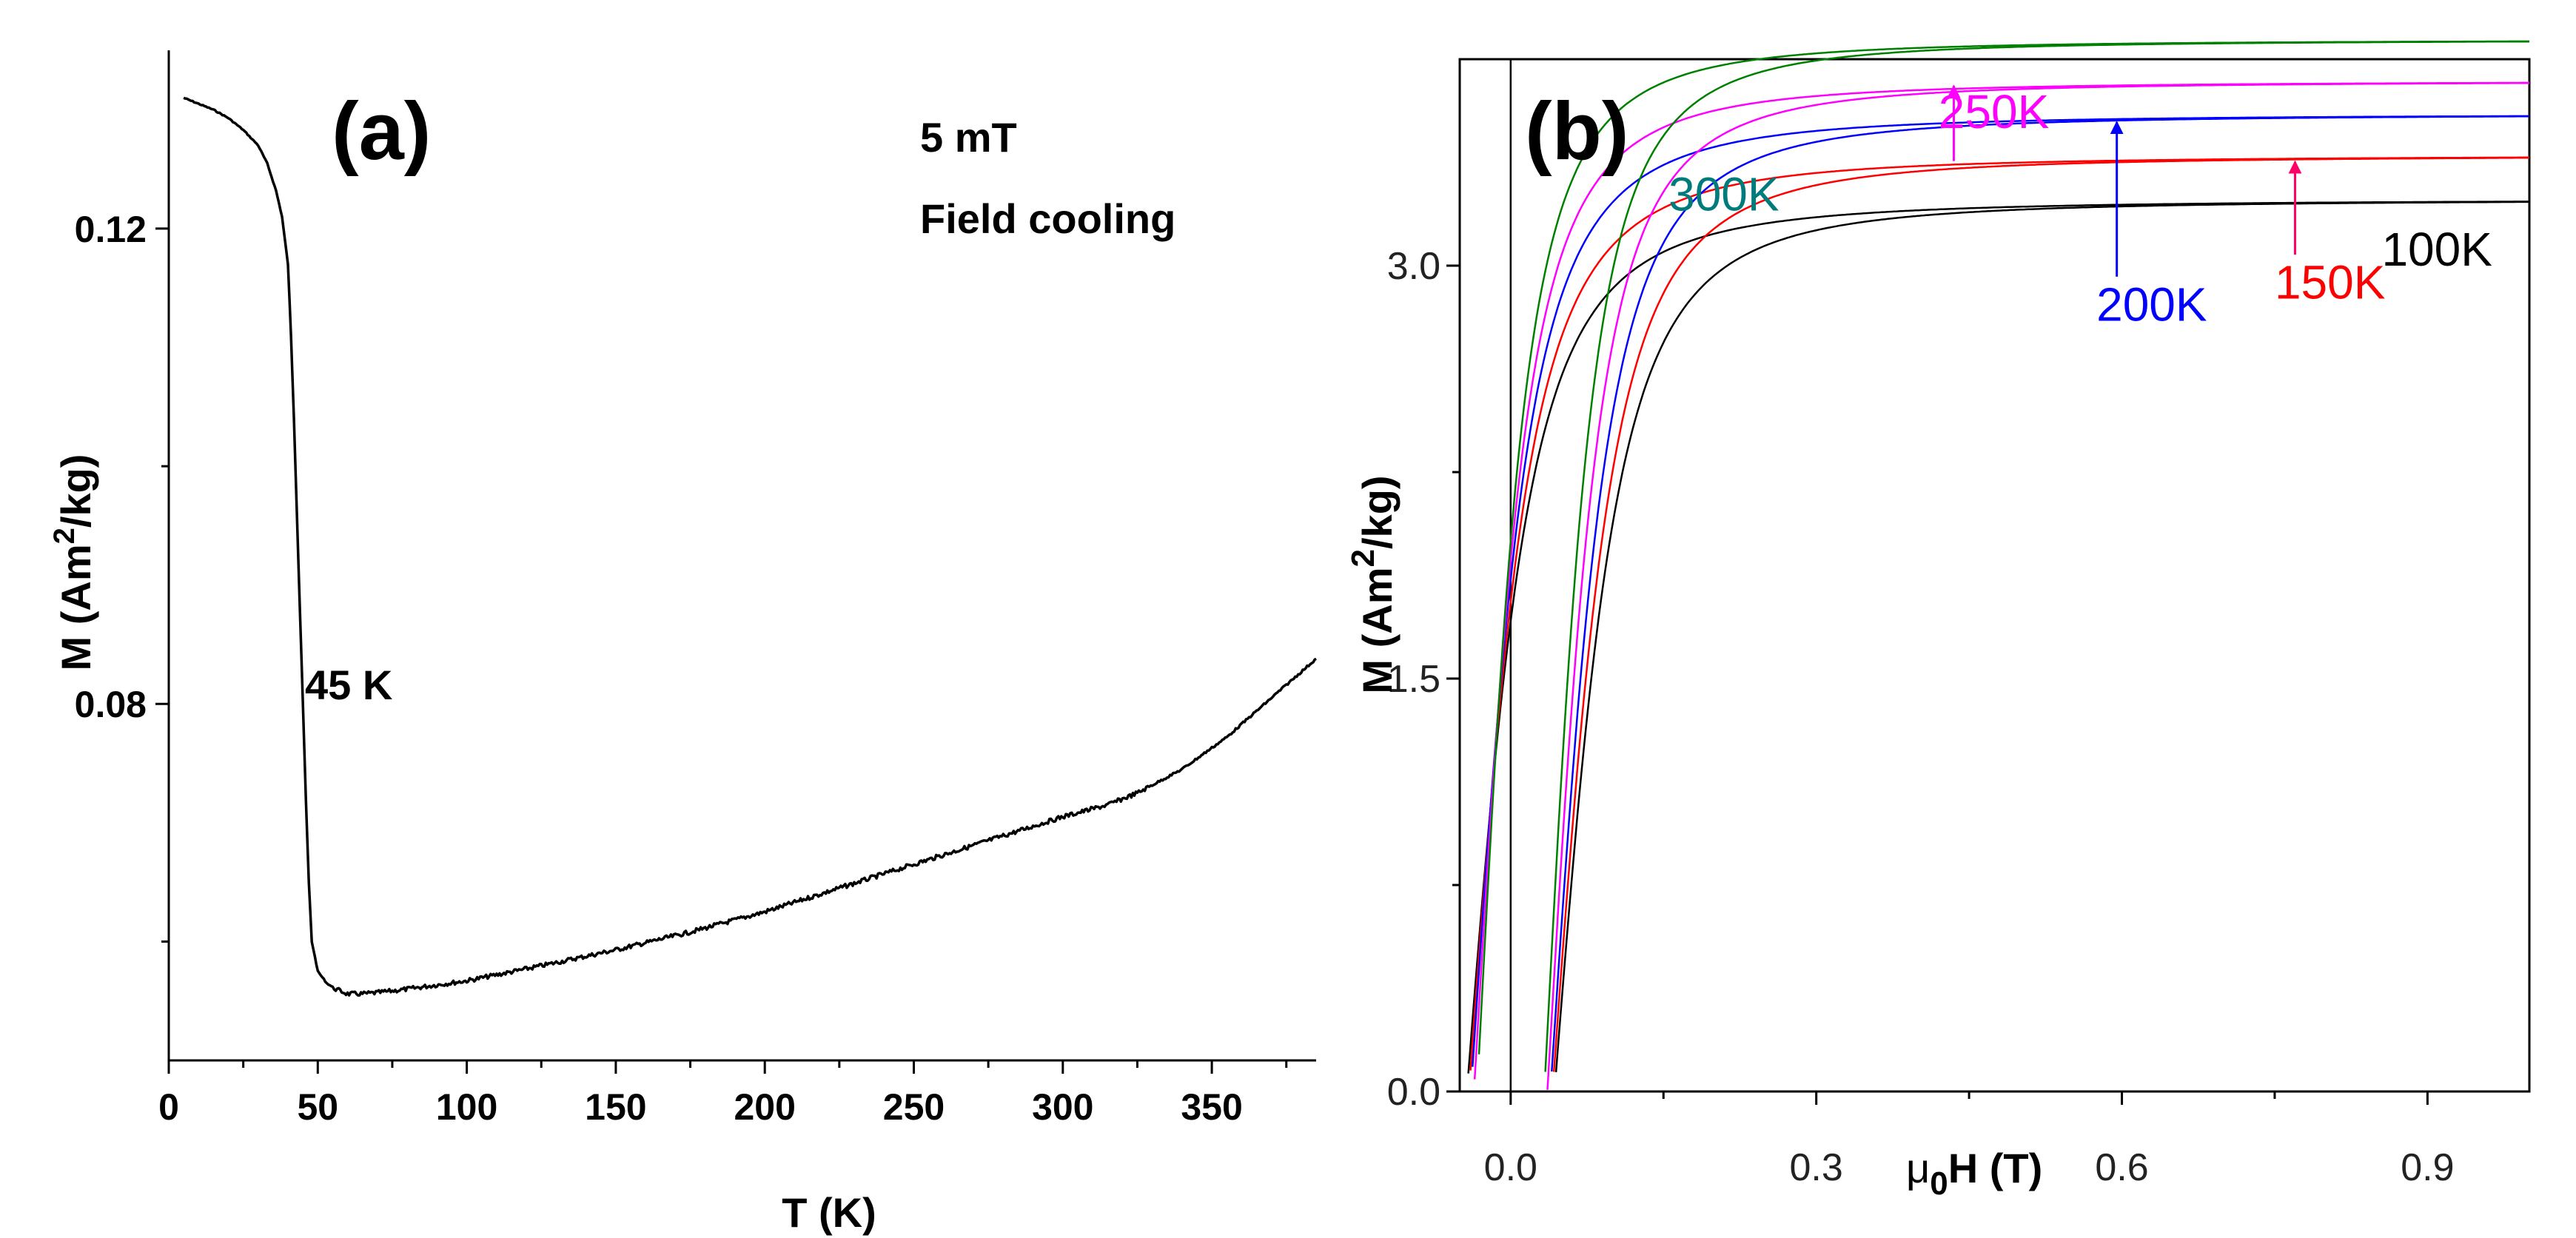 The width and height of the screenshot is (2576, 1238). Describe the element at coordinates (317, 1107) in the screenshot. I see `panel-a-x-tick-label: 50` at that location.